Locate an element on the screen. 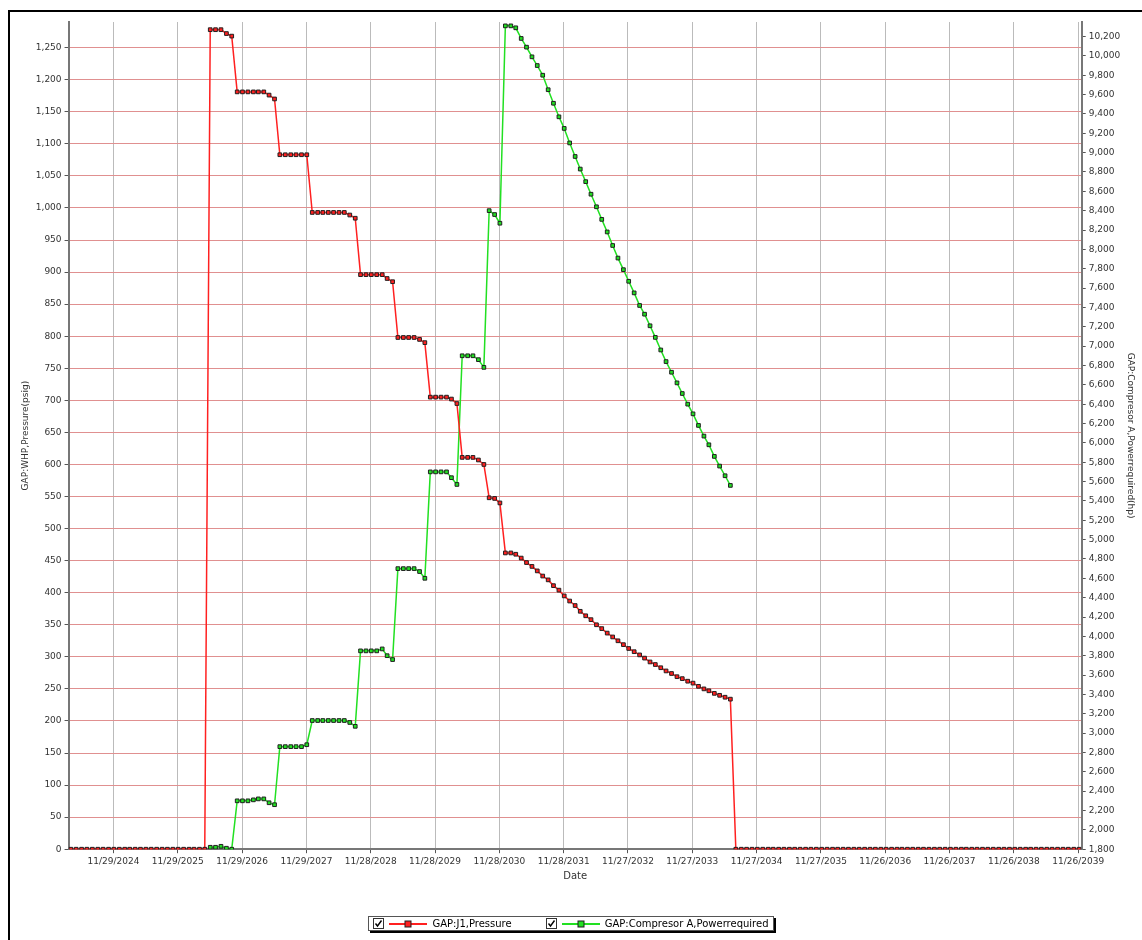 This screenshot has height=940, width=1142. y2-tick-label: 2,400 is located at coordinates (1101, 790).